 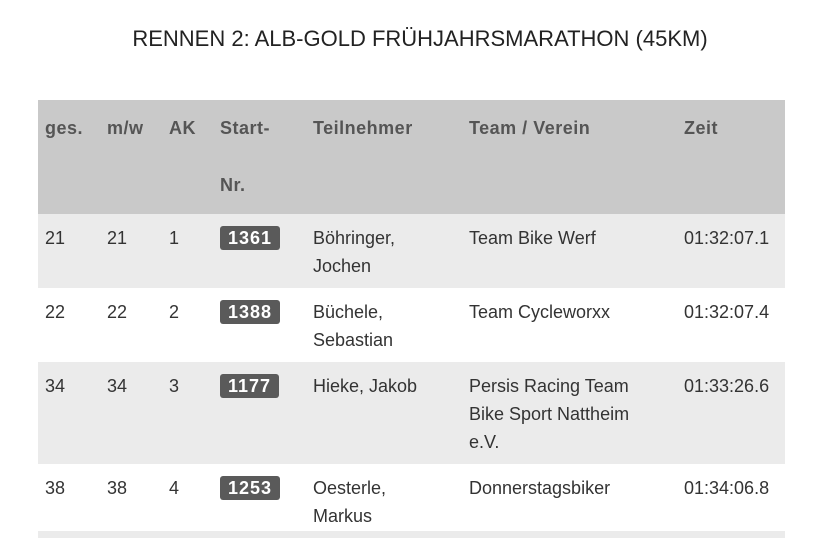 What do you see at coordinates (569, 251) in the screenshot?
I see `cell: Team Bike Werf` at bounding box center [569, 251].